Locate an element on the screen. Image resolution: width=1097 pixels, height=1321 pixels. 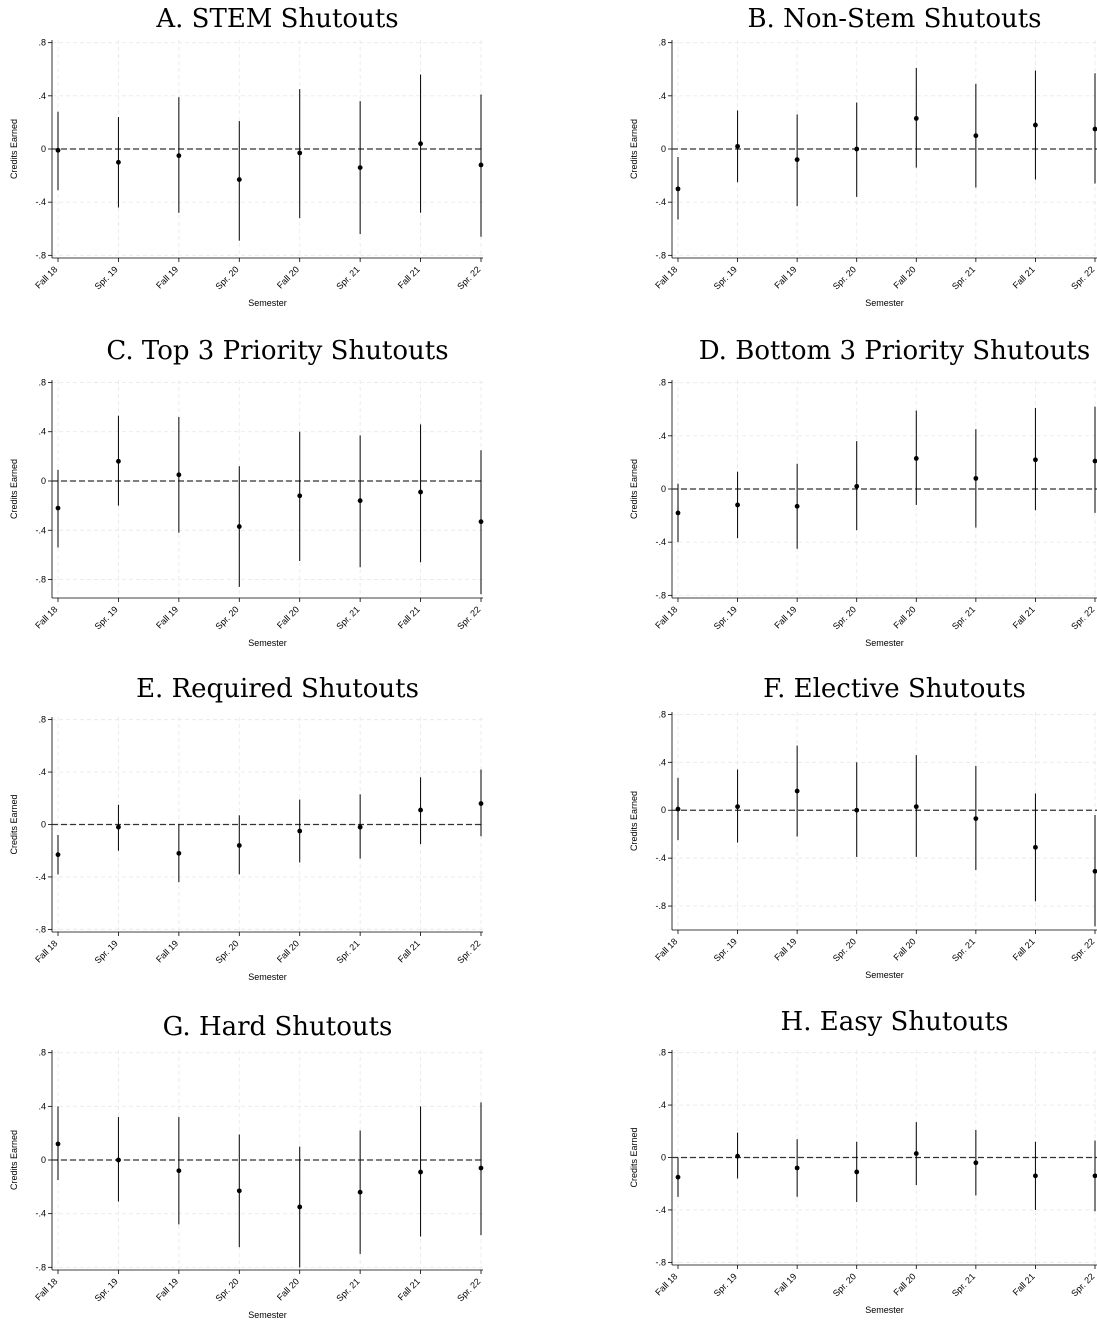
chart-title: F. Elective Shutouts is located at coordinates (894, 689).